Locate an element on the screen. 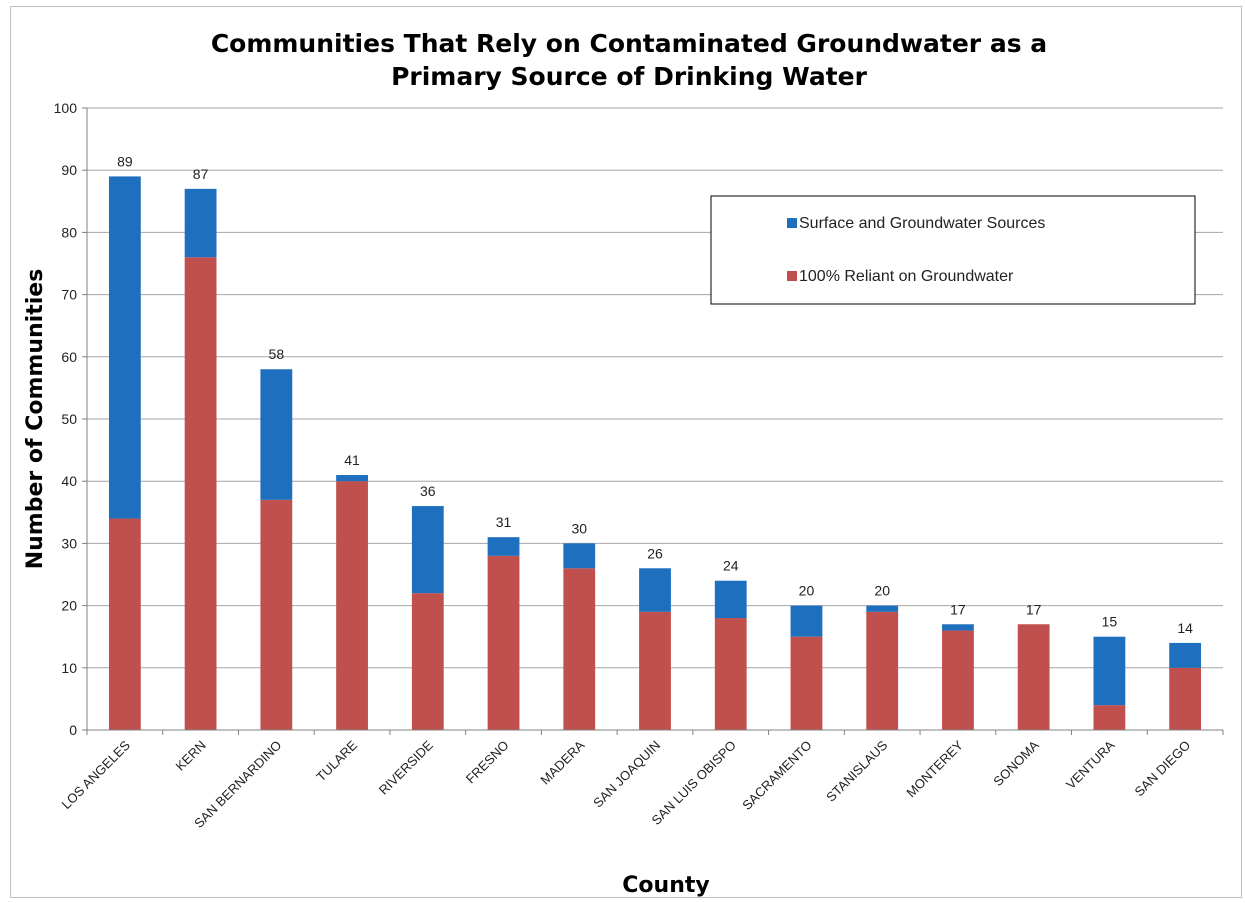 The width and height of the screenshot is (1245, 903). x-category-label: MADERA is located at coordinates (562, 762).